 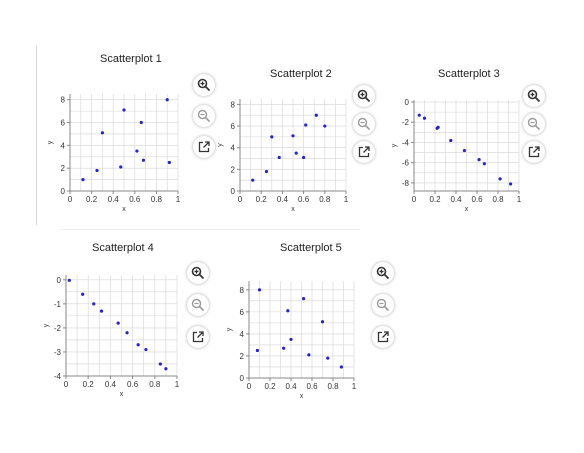 What do you see at coordinates (456, 155) in the screenshot?
I see `scatterplot-chart: 0 0.2 0.4 0.6 0.8 1 0 -2 -4 -6 -8 x y` at bounding box center [456, 155].